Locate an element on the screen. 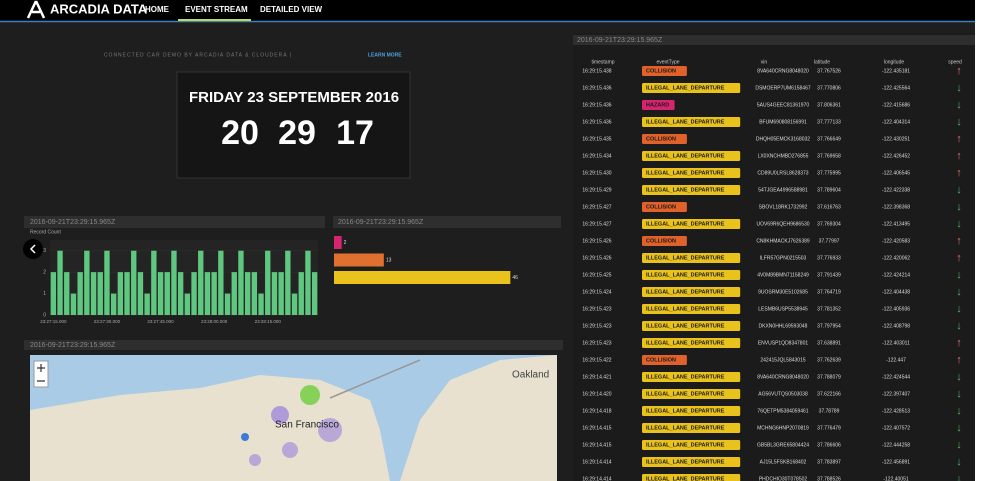  longitude: -122.444258 is located at coordinates (896, 445).